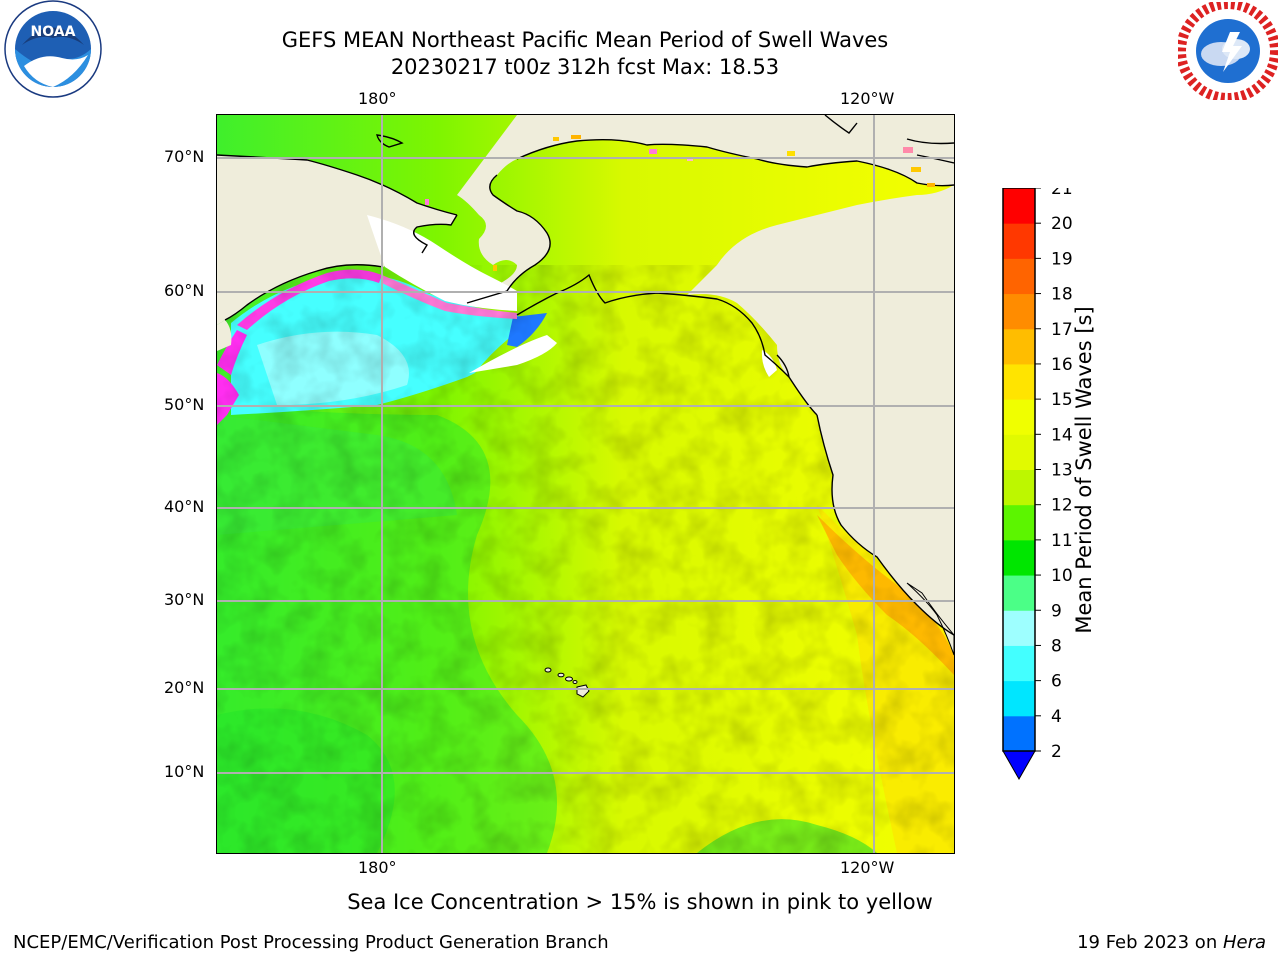  I want to click on lat-label-50n: 50°N, so click(184, 404).